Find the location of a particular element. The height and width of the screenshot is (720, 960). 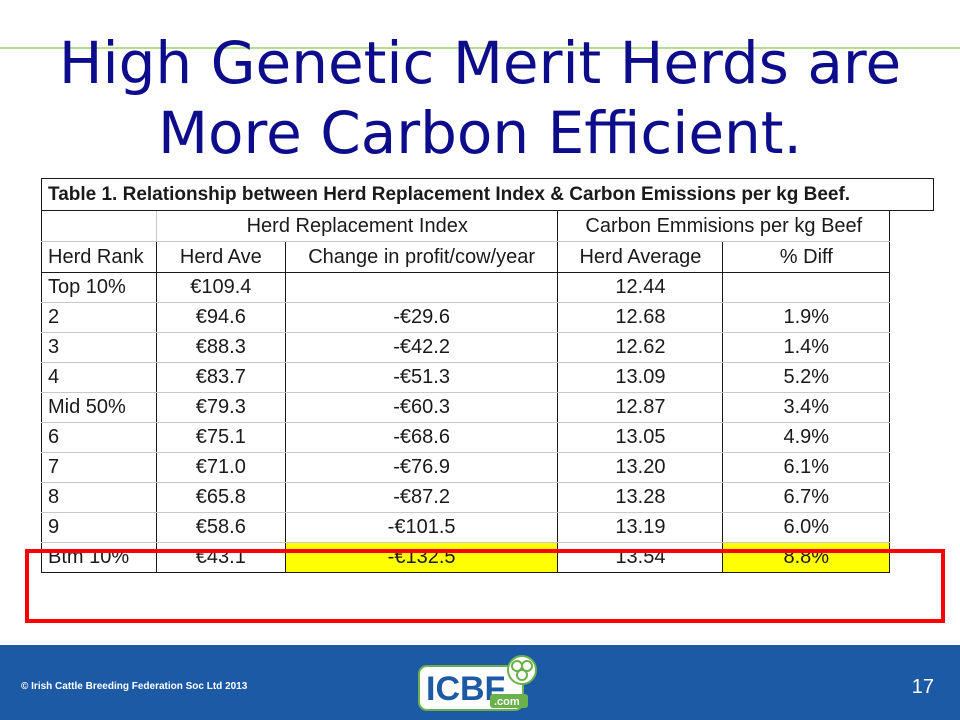

group-header-carbon: Carbon Emmisions per kg Beef is located at coordinates (724, 226).